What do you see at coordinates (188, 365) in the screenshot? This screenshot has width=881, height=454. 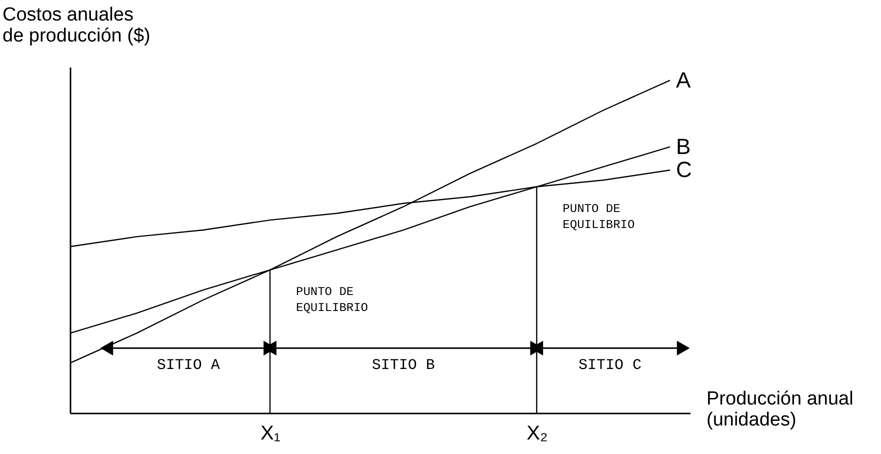 I see `annotation: SITIO A` at bounding box center [188, 365].